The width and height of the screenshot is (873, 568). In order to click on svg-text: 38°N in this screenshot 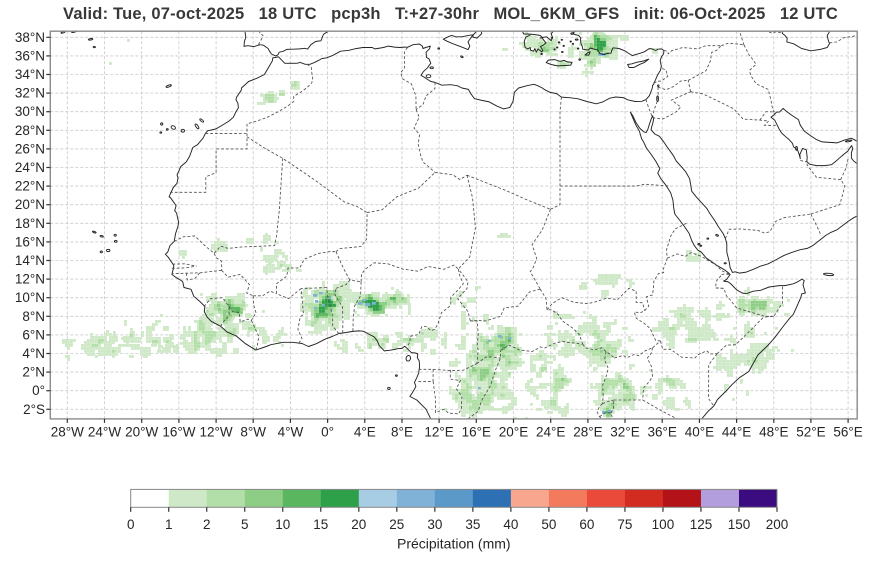, I will do `click(30, 37)`.